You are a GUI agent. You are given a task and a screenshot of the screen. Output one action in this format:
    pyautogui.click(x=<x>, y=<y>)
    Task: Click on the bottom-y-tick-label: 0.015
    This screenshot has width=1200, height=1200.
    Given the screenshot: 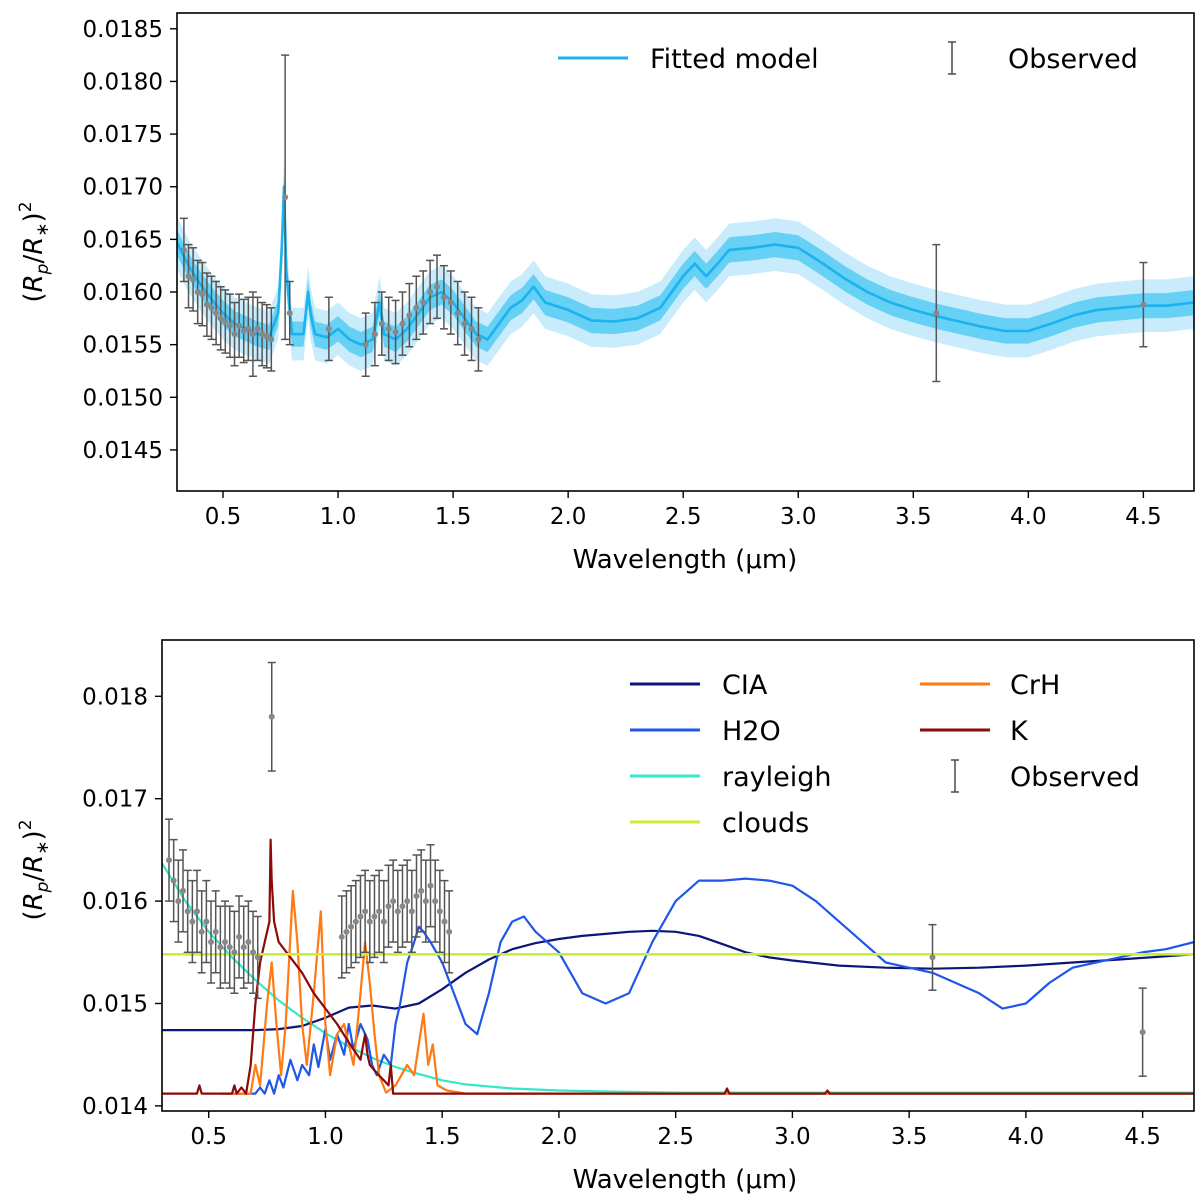 What is the action you would take?
    pyautogui.click(x=115, y=1004)
    